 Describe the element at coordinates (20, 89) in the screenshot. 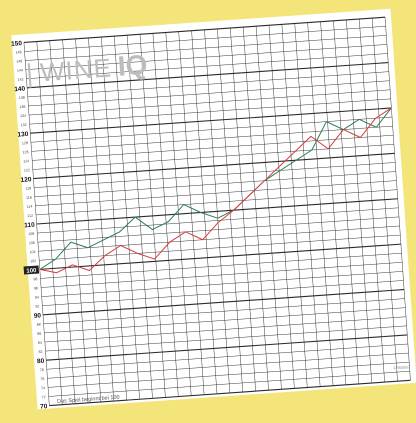

I see `y-tick-label-major: 140` at that location.